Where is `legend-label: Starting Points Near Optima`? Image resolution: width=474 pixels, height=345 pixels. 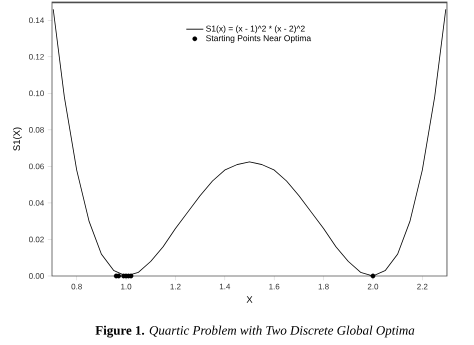
legend-label: Starting Points Near Optima is located at coordinates (259, 38).